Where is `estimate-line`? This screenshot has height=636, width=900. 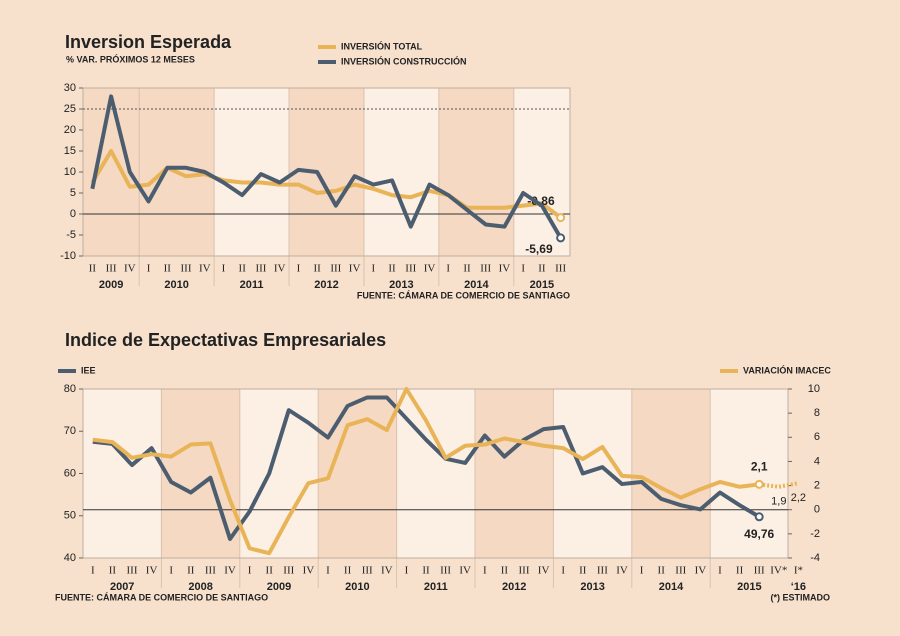
estimate-line is located at coordinates (778, 485).